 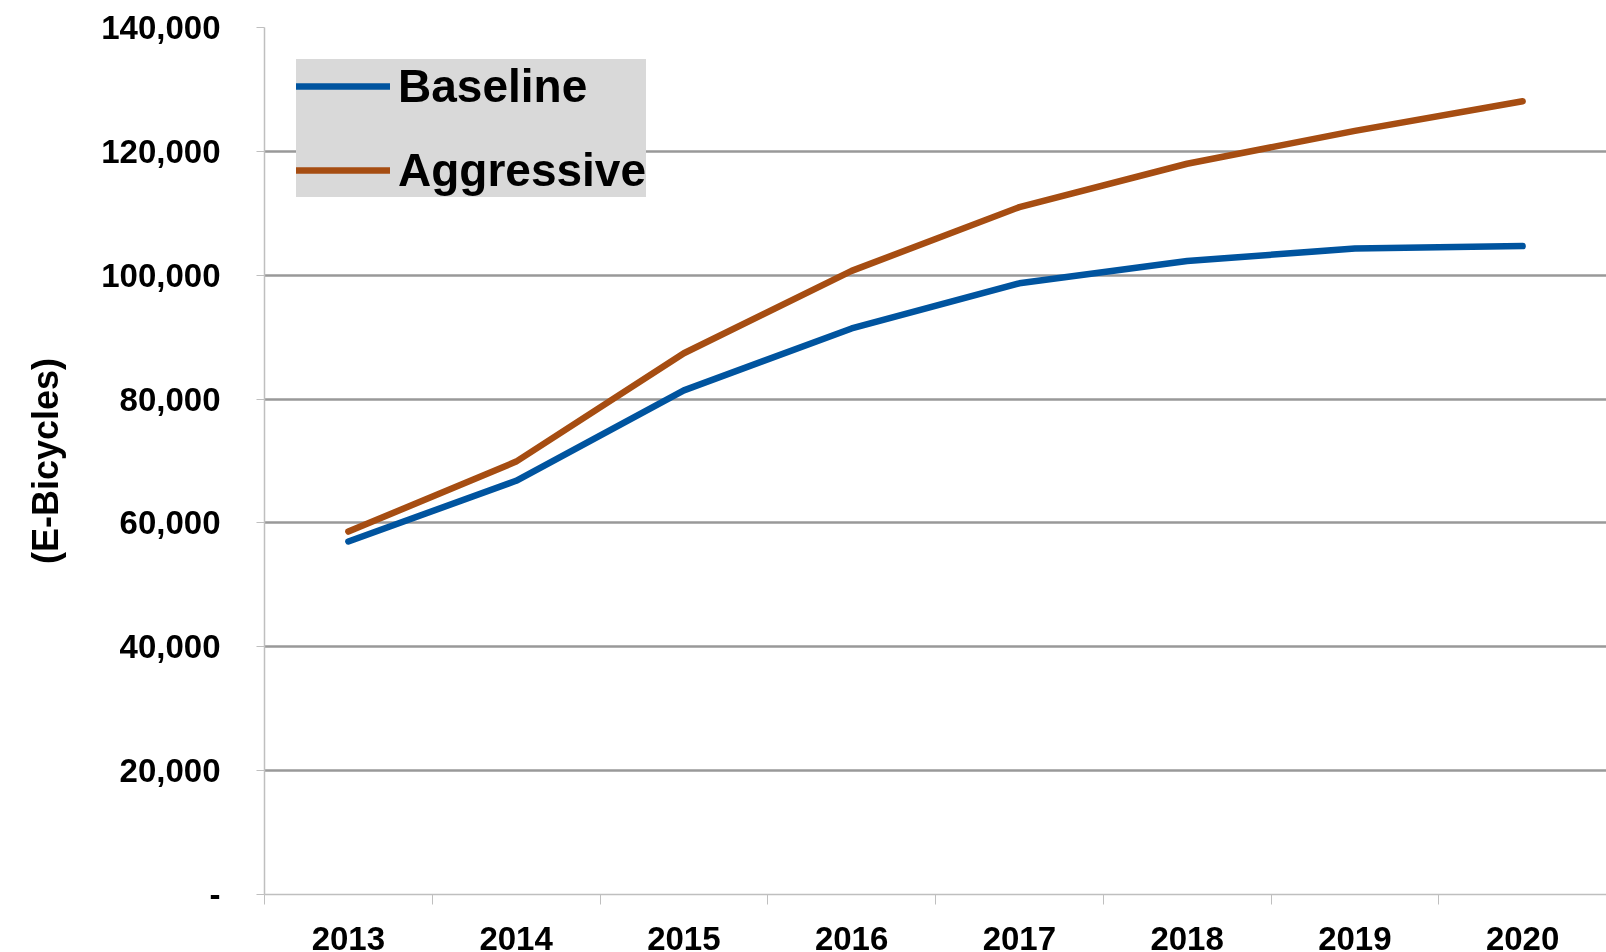 What do you see at coordinates (170, 771) in the screenshot?
I see `y-tick-label: 20,000` at bounding box center [170, 771].